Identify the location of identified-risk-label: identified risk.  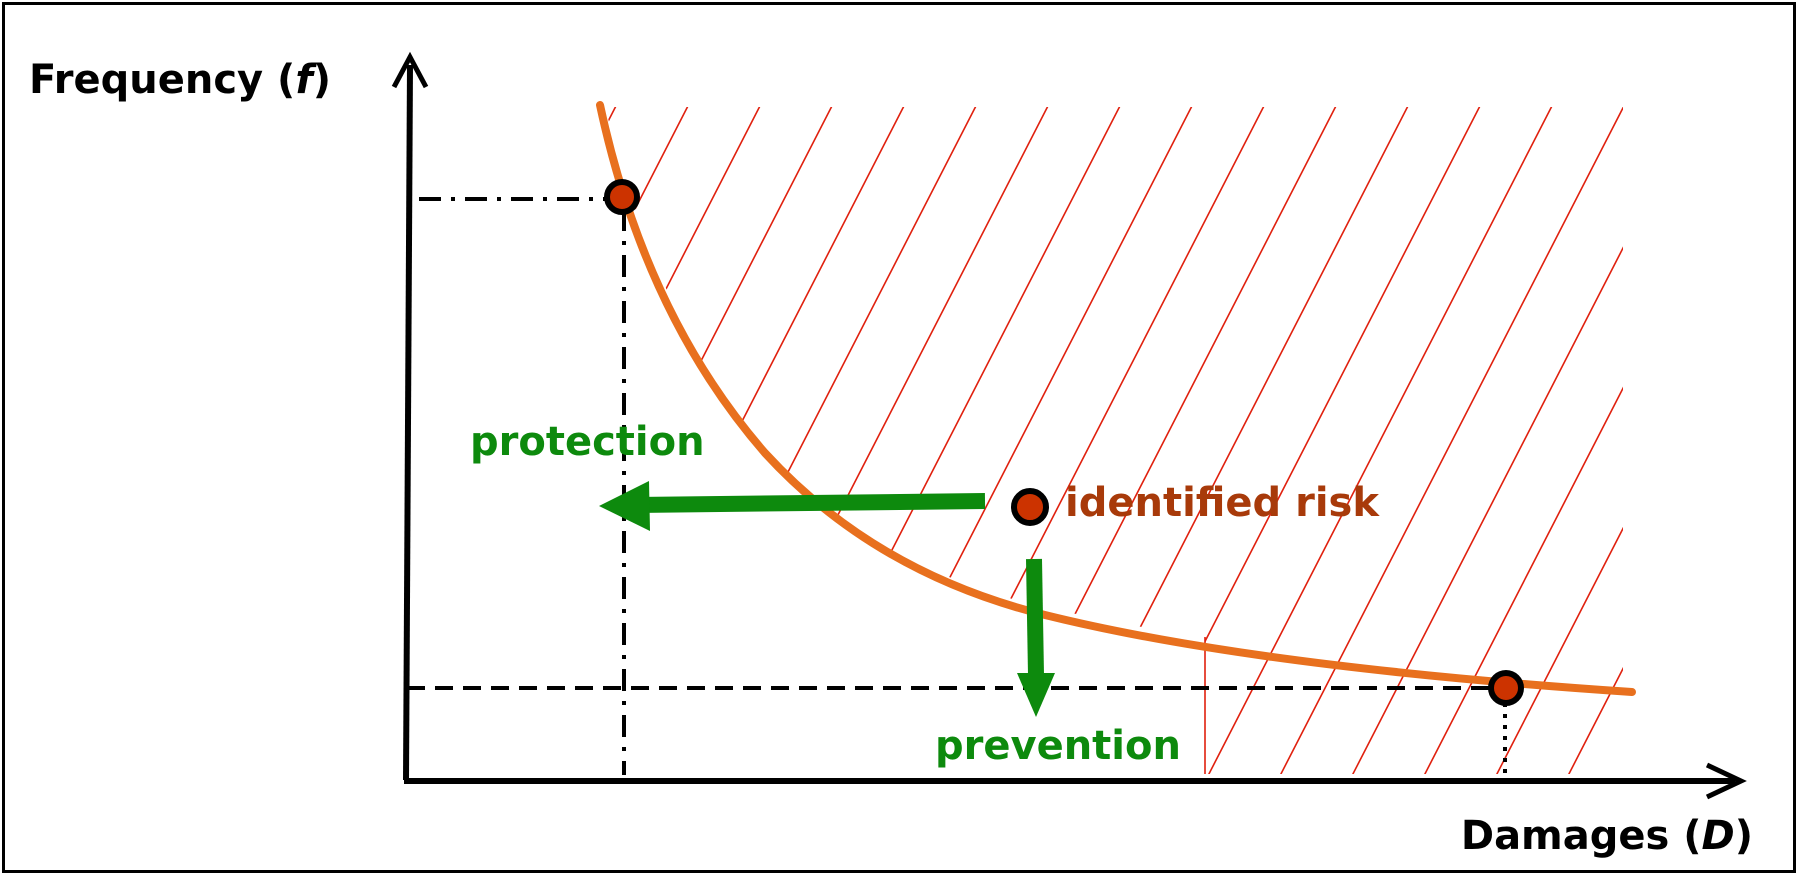
(1222, 503).